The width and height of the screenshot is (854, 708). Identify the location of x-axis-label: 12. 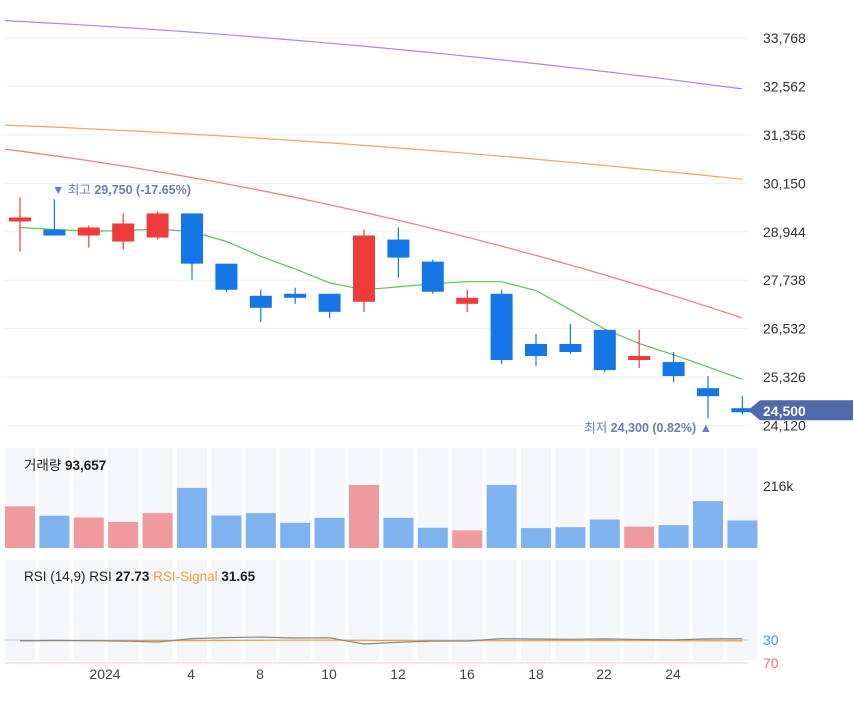
(398, 674).